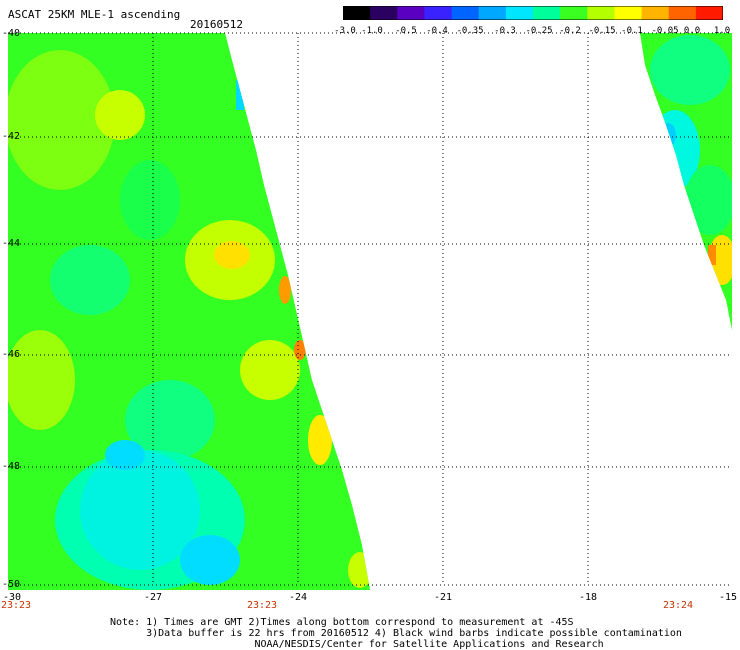 This screenshot has height=650, width=740. I want to click on x-axis-label: -24, so click(298, 597).